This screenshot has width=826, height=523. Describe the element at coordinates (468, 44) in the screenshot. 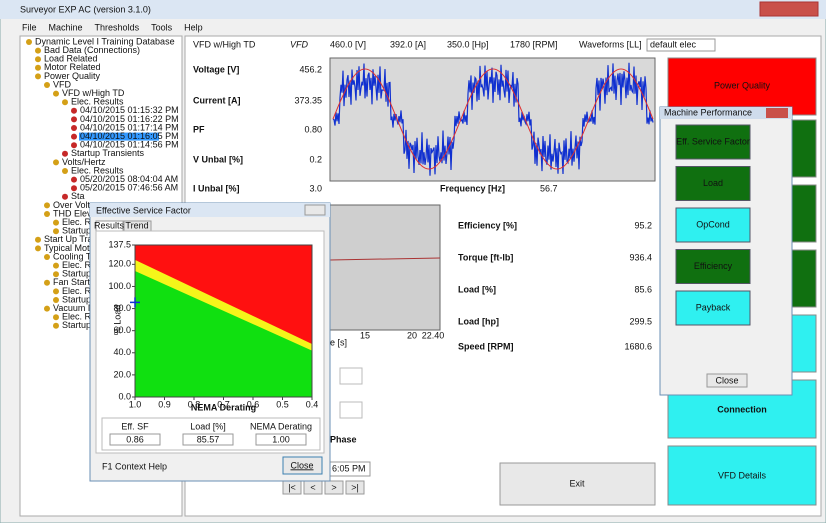

I see `rated-value: 350.0 [Hp]` at that location.